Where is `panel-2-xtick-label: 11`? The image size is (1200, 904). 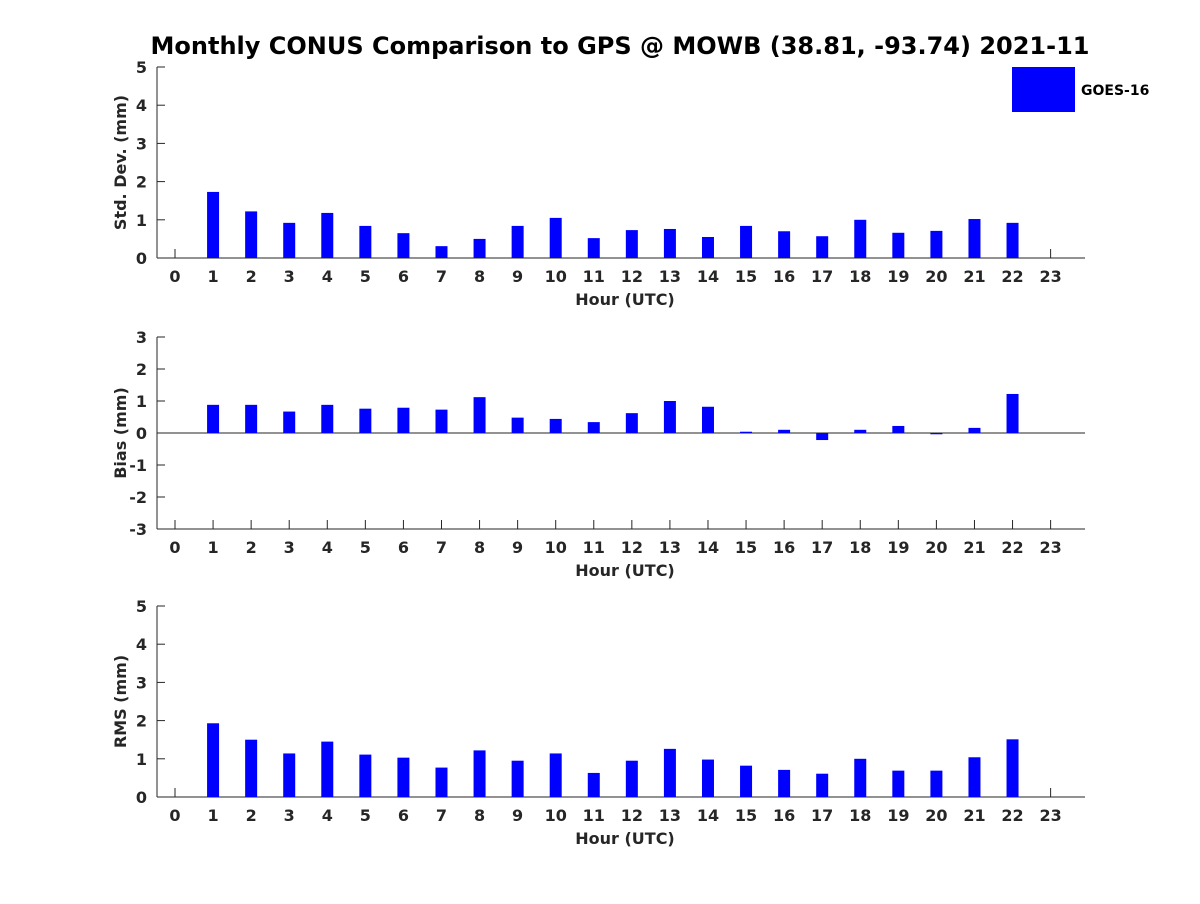 panel-2-xtick-label: 11 is located at coordinates (594, 547).